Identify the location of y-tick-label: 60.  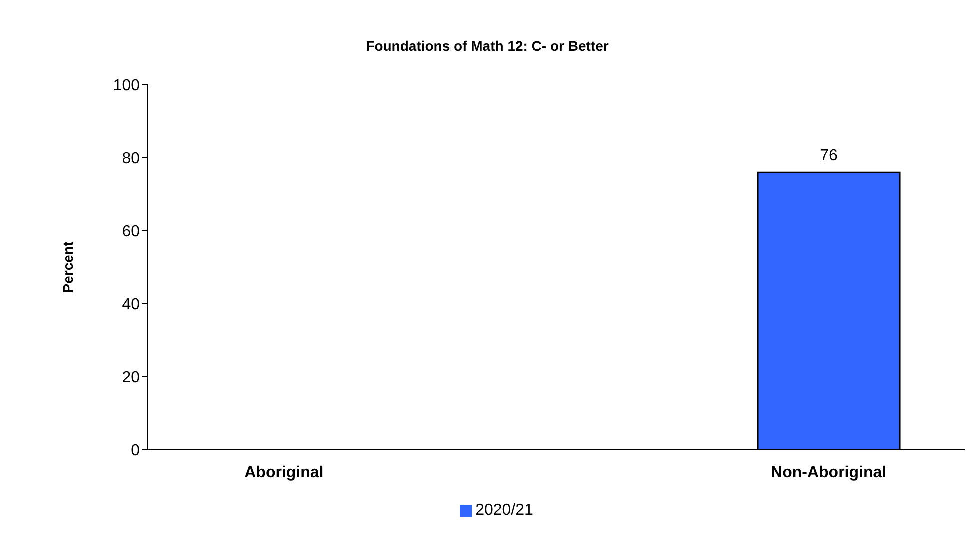
(131, 232).